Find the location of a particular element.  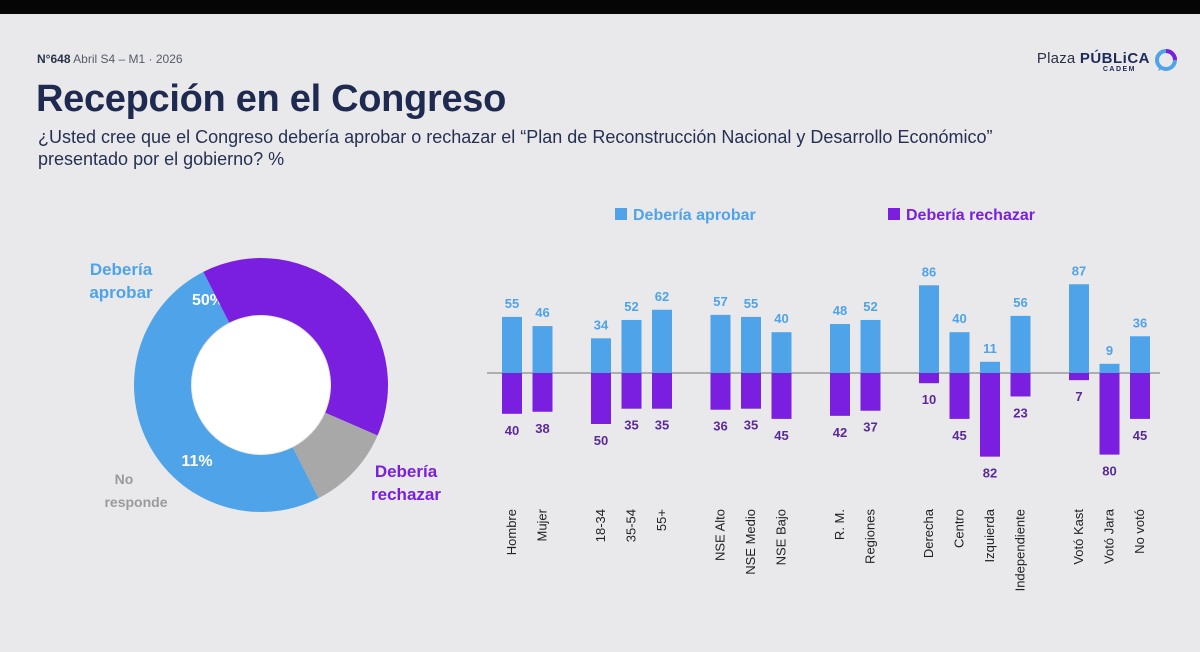

category-label-55-: 55+ is located at coordinates (661, 520).